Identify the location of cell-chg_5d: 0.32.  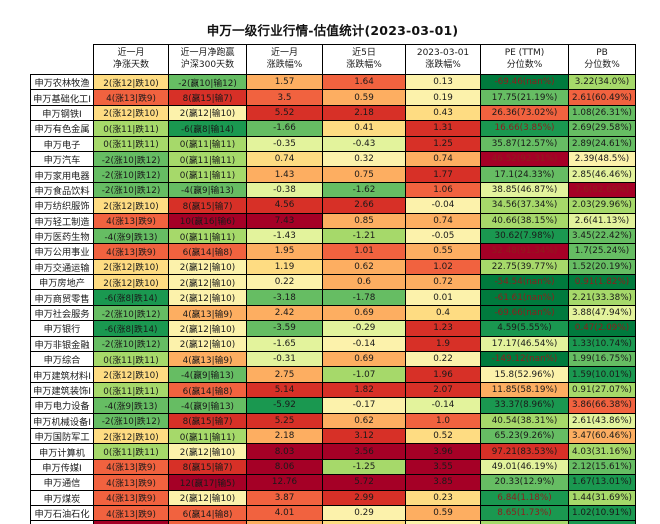
(364, 159).